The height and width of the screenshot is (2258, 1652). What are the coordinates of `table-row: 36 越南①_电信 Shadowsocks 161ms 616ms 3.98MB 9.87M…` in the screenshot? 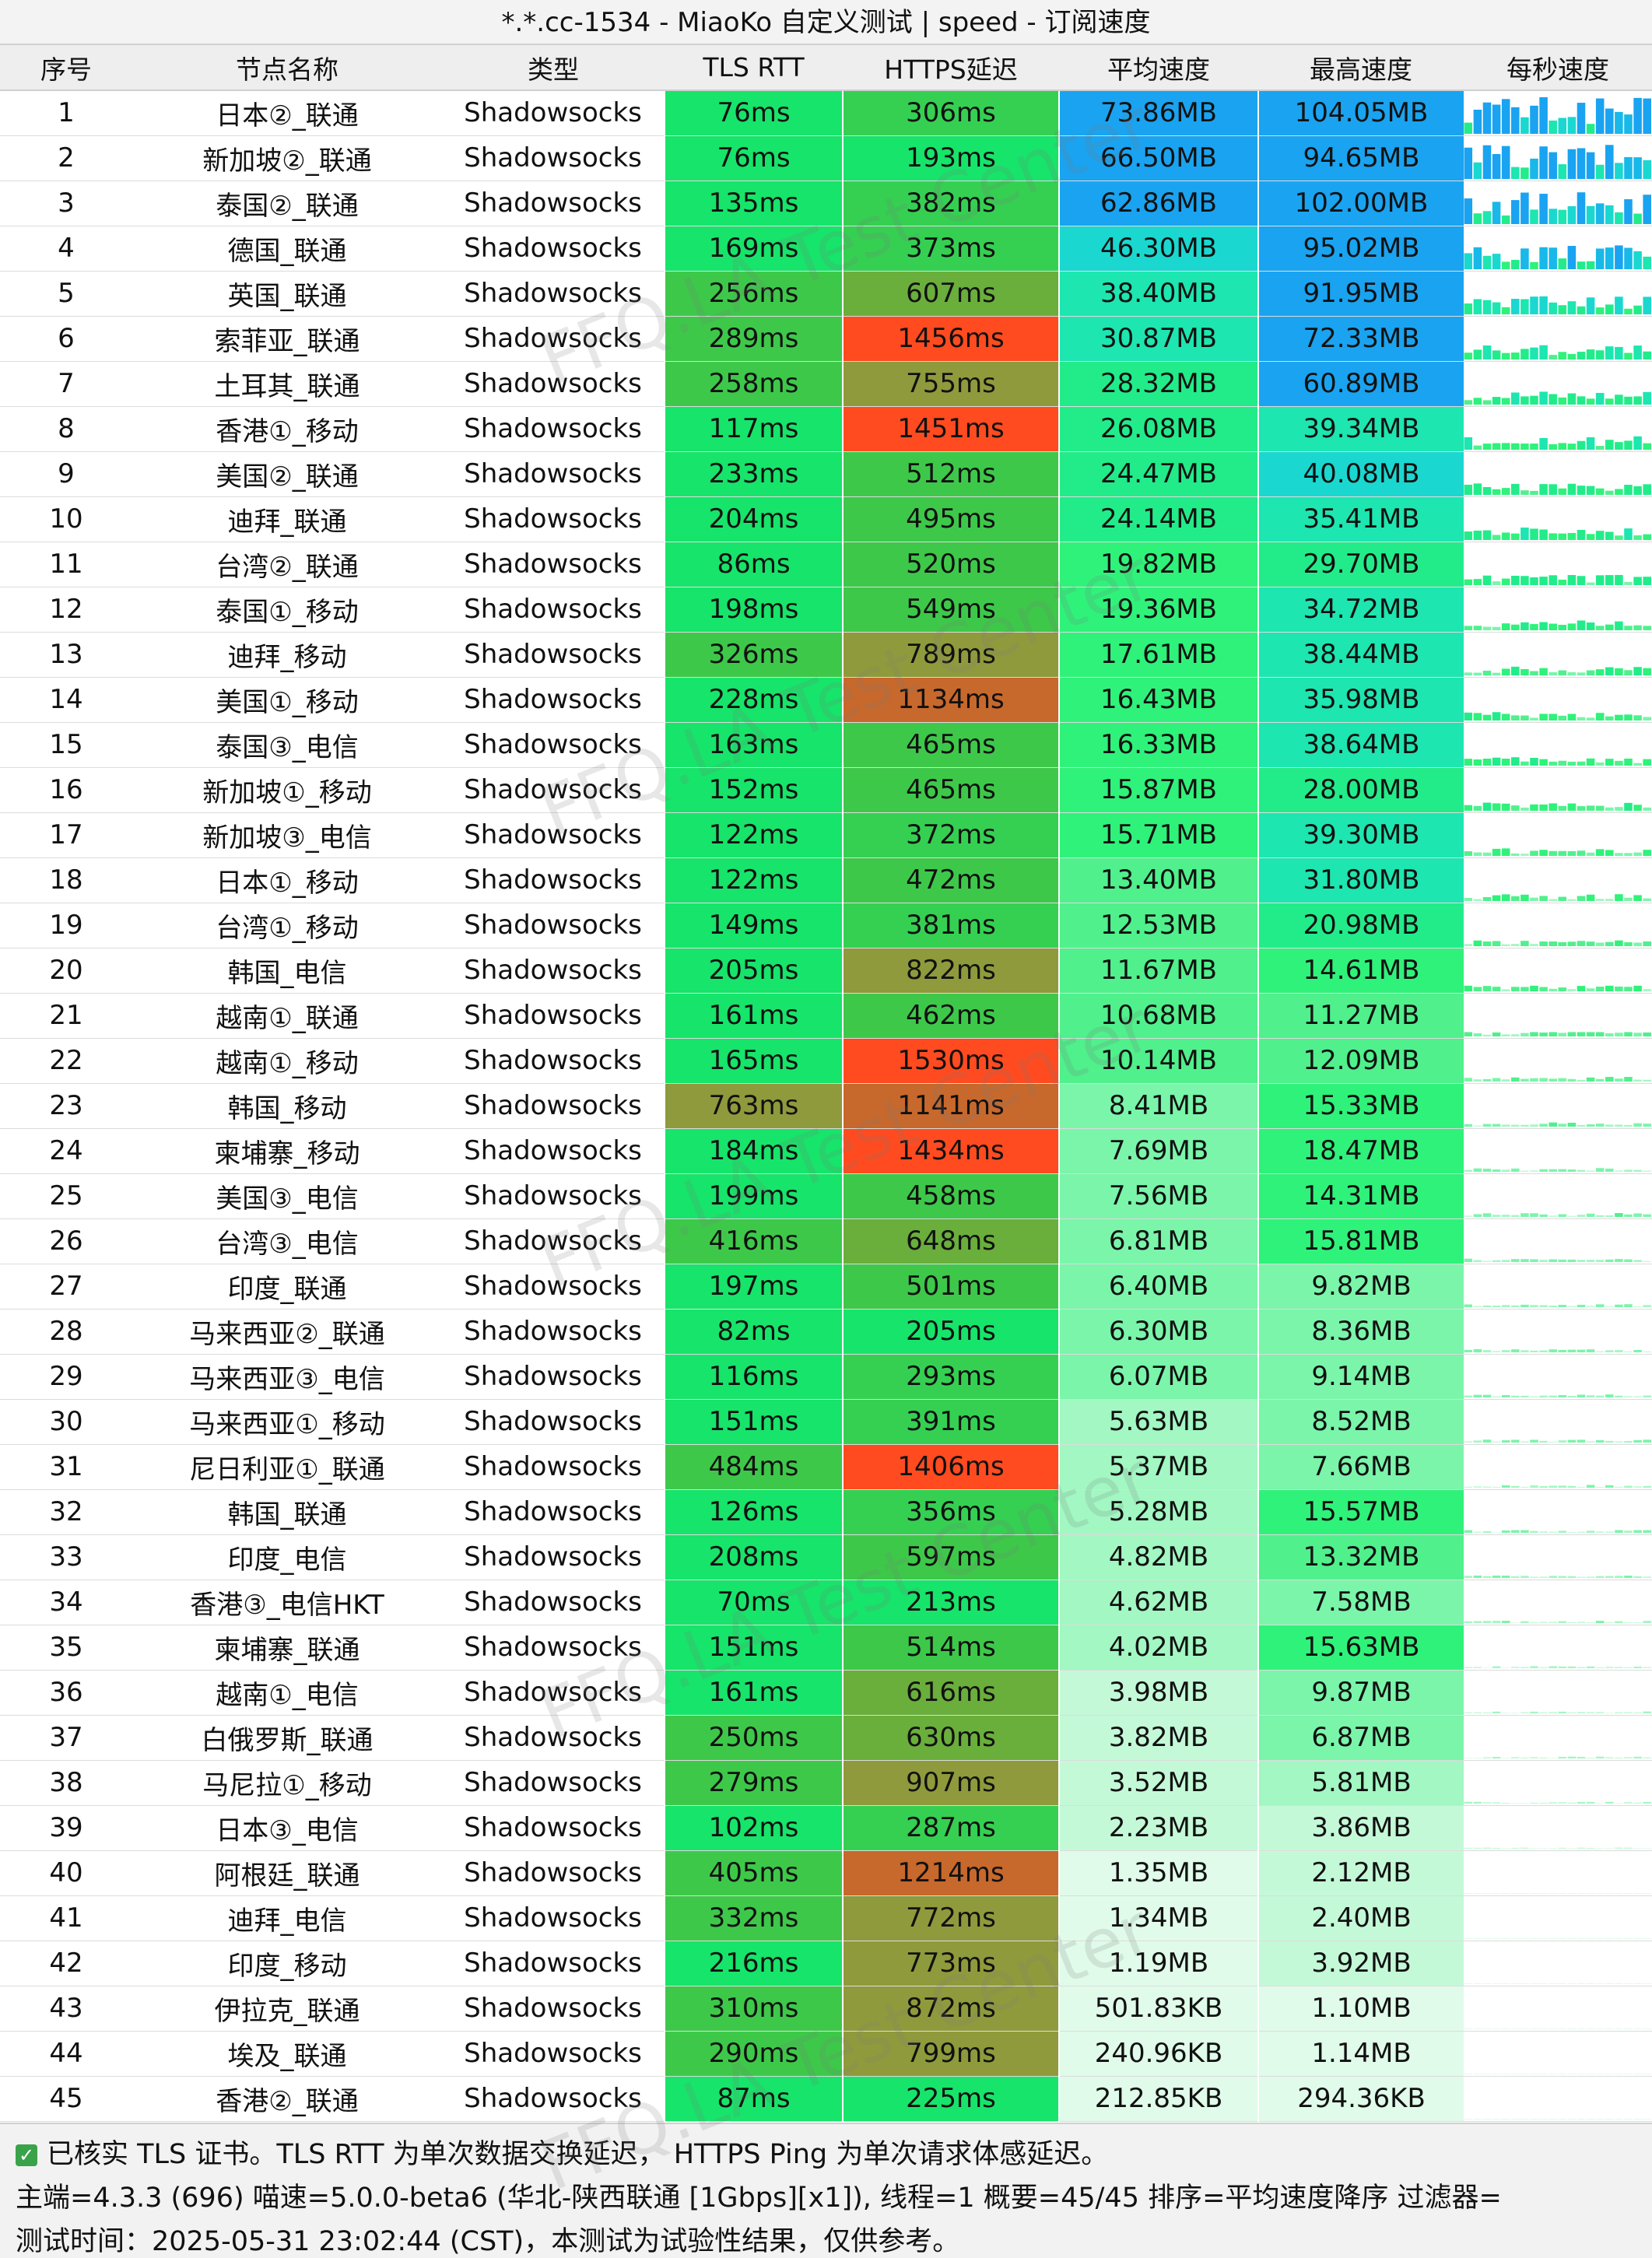 It's located at (826, 1693).